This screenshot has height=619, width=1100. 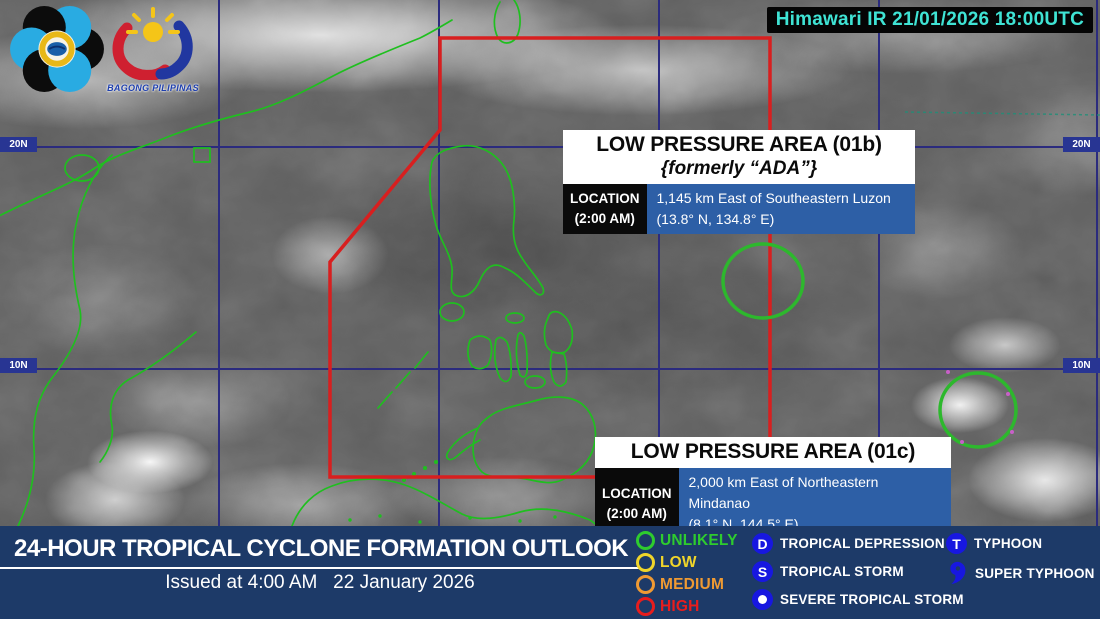 I want to click on low-circle-icon, so click(x=645, y=562).